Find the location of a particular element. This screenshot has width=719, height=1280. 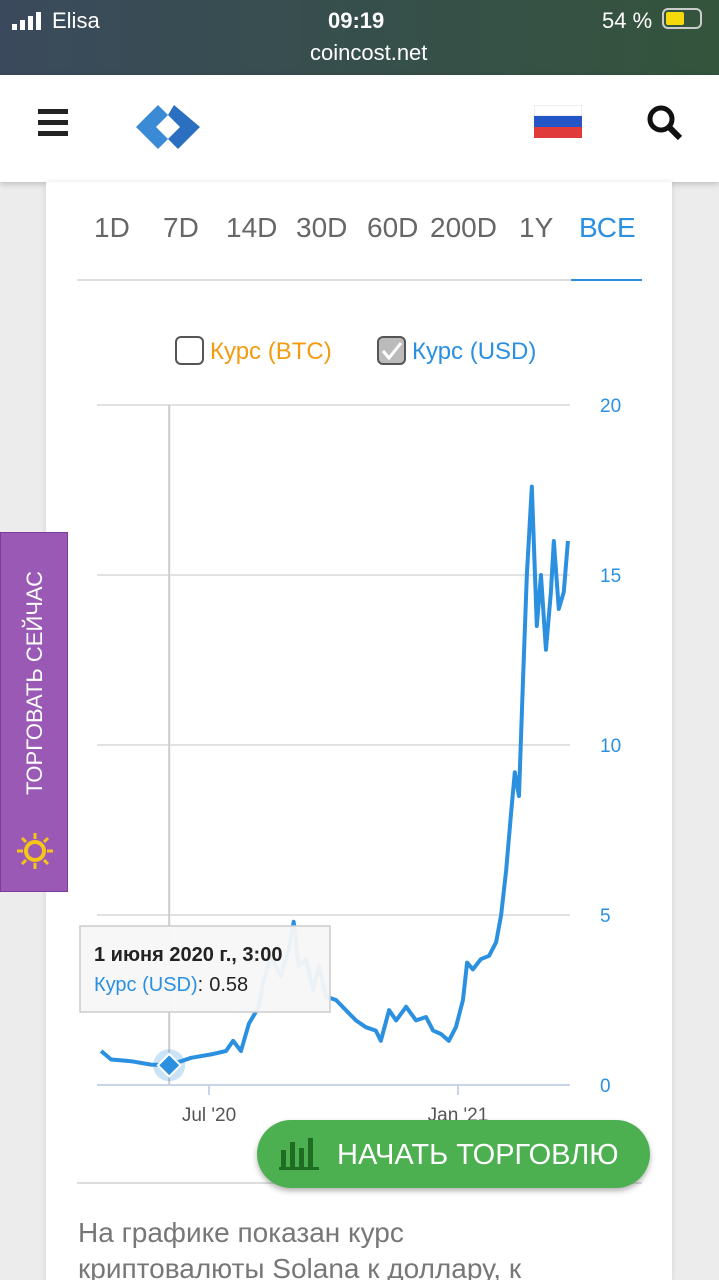

nav-bar is located at coordinates (359, 128).